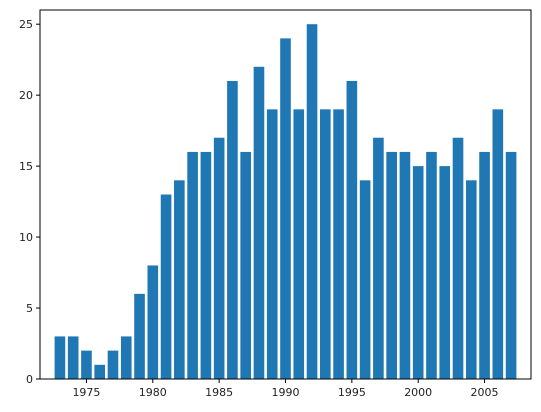  I want to click on bar-1990, so click(285, 209).